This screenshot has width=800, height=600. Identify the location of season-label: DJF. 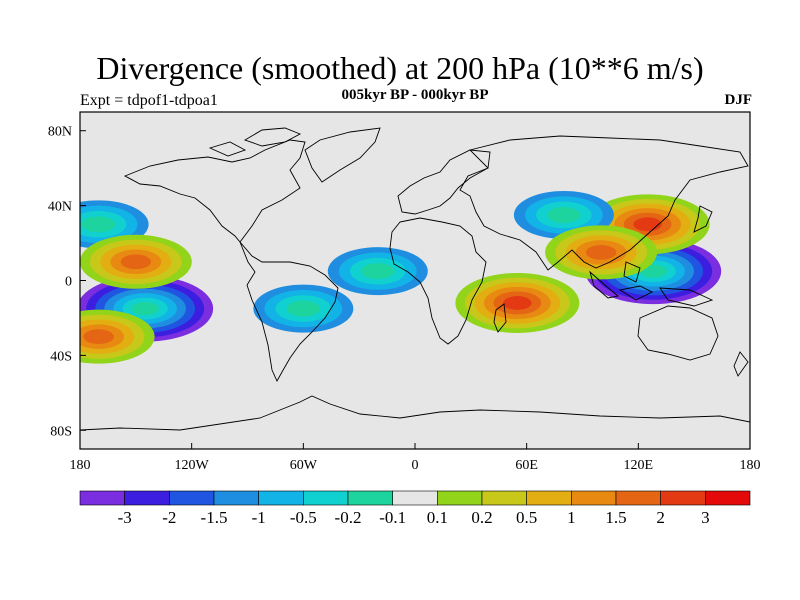
(738, 100).